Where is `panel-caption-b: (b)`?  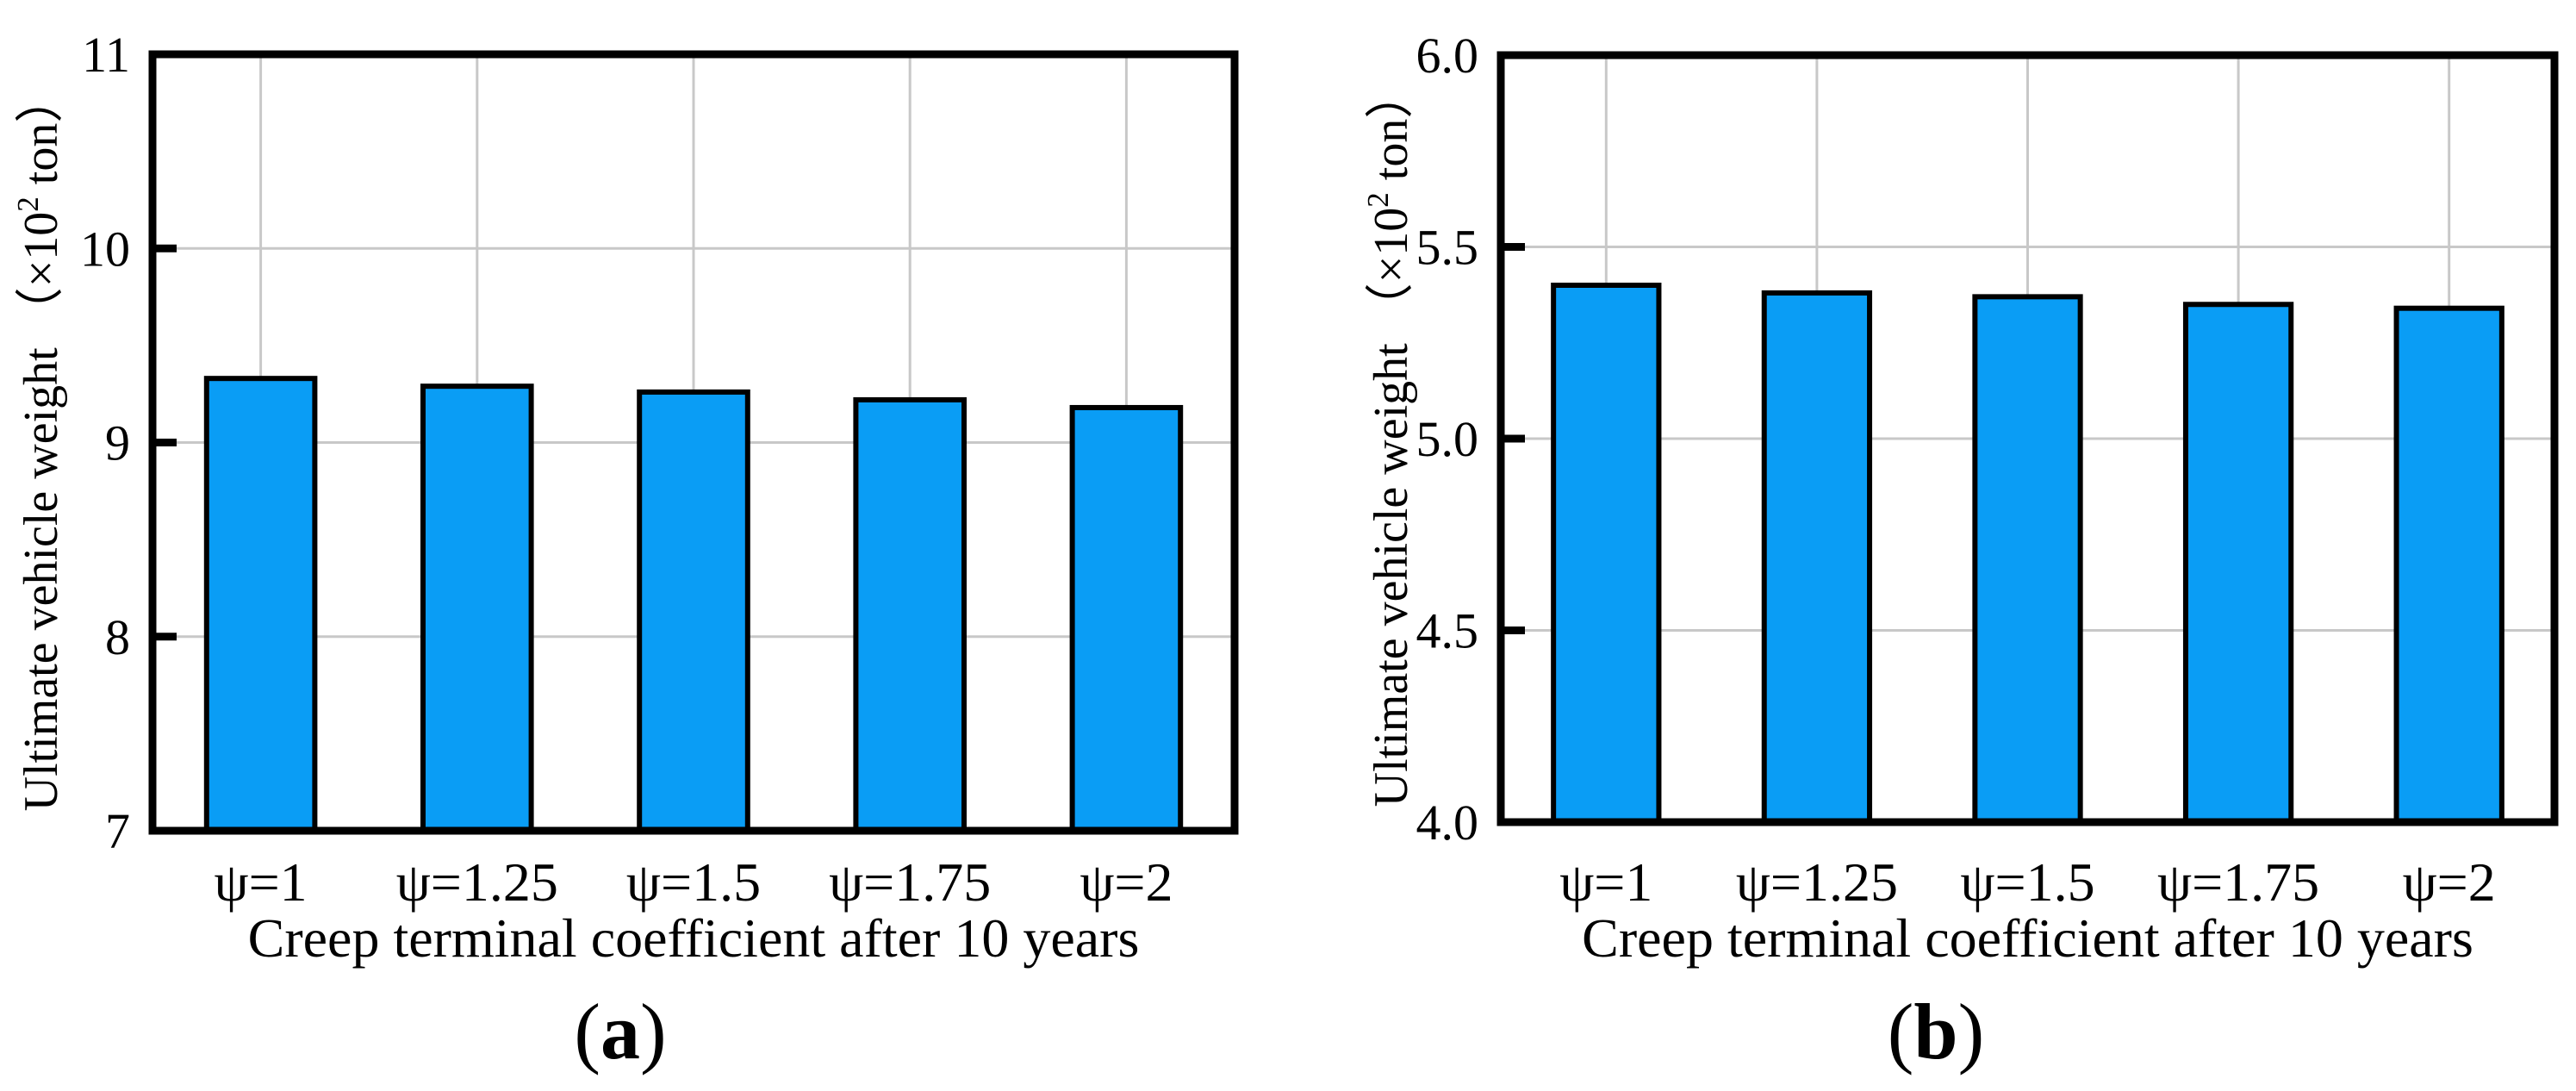 panel-caption-b: (b) is located at coordinates (1936, 1031).